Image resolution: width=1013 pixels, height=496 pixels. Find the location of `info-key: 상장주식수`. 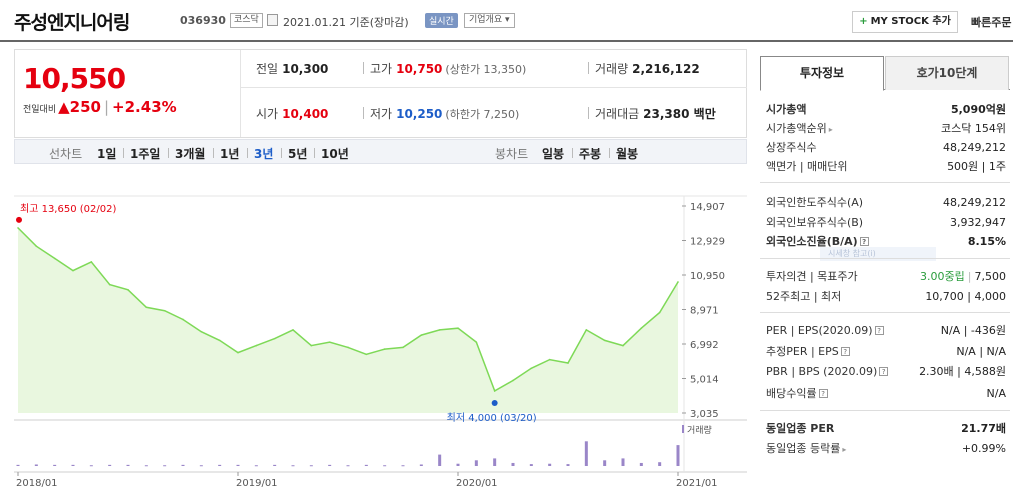

info-key: 상장주식수 is located at coordinates (791, 147).